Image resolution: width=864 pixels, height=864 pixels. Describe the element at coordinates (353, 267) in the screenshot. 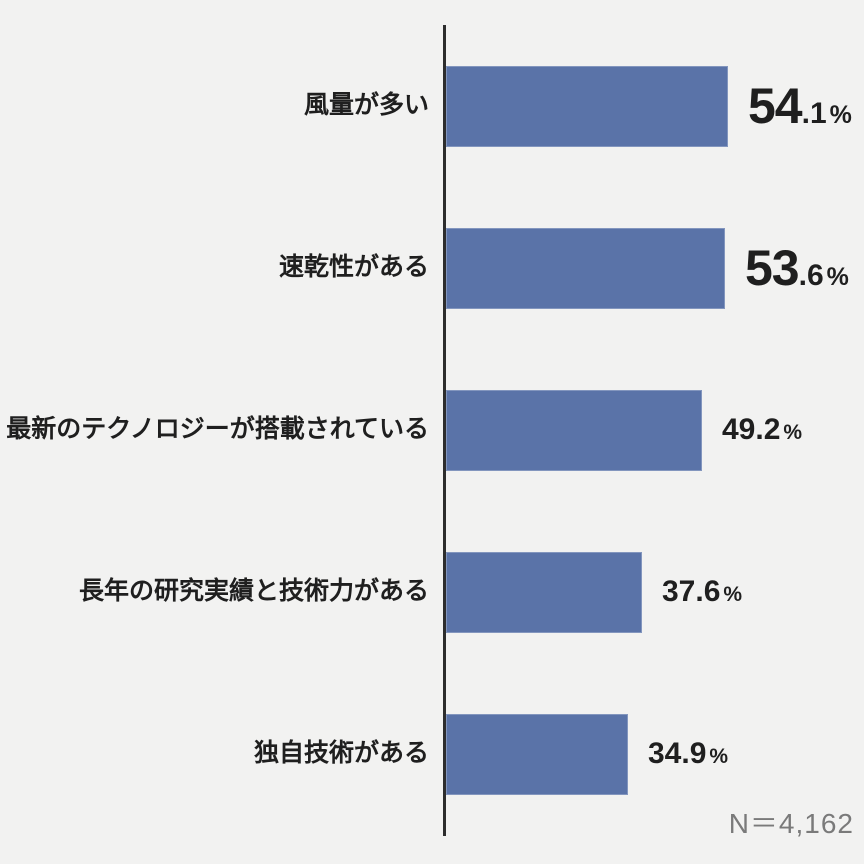

I see `category-label: 速乾性がある` at that location.